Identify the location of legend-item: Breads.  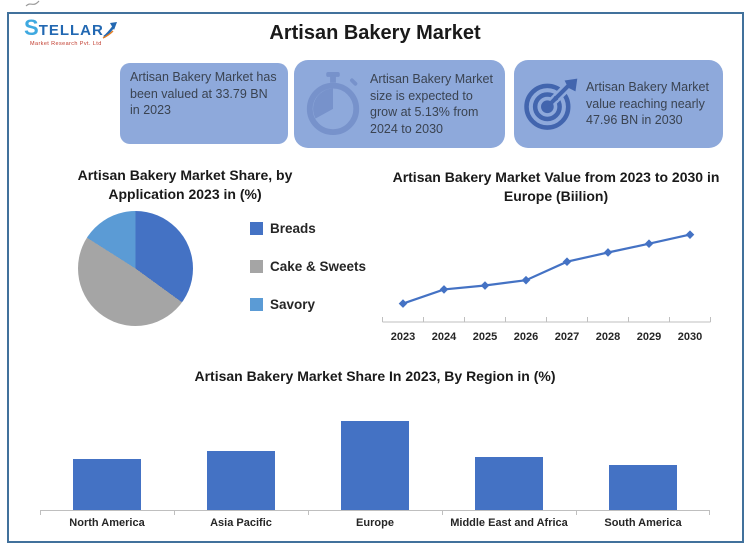
(308, 228).